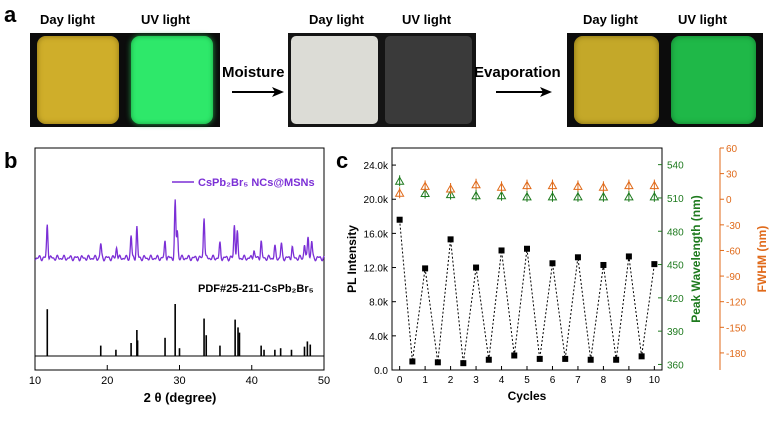  Describe the element at coordinates (527, 396) in the screenshot. I see `cycles-xlabel: Cycles` at that location.